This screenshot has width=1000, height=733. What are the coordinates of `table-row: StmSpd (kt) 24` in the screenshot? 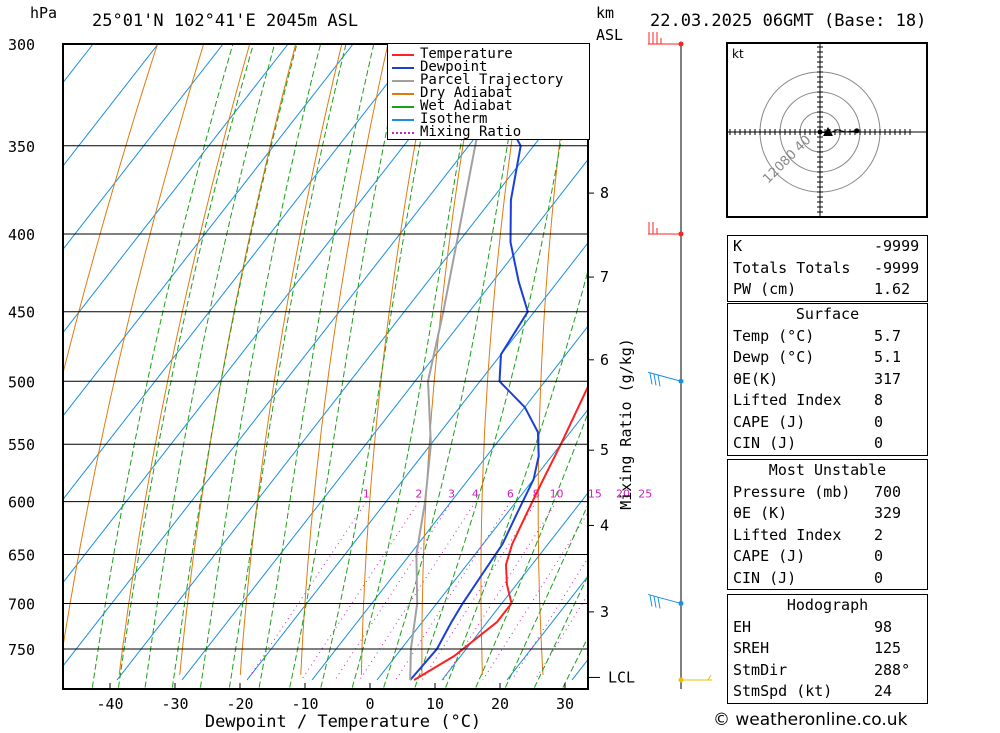 It's located at (827, 692).